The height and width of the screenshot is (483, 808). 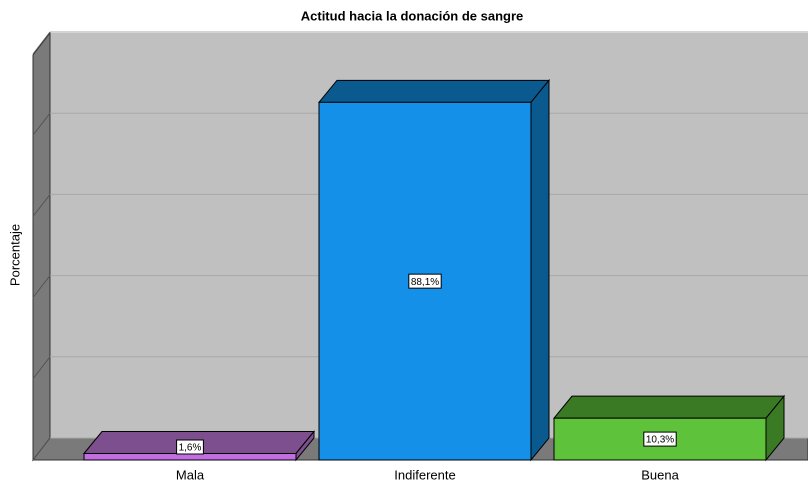 I want to click on x-tick-label: Indiferente, so click(x=424, y=474).